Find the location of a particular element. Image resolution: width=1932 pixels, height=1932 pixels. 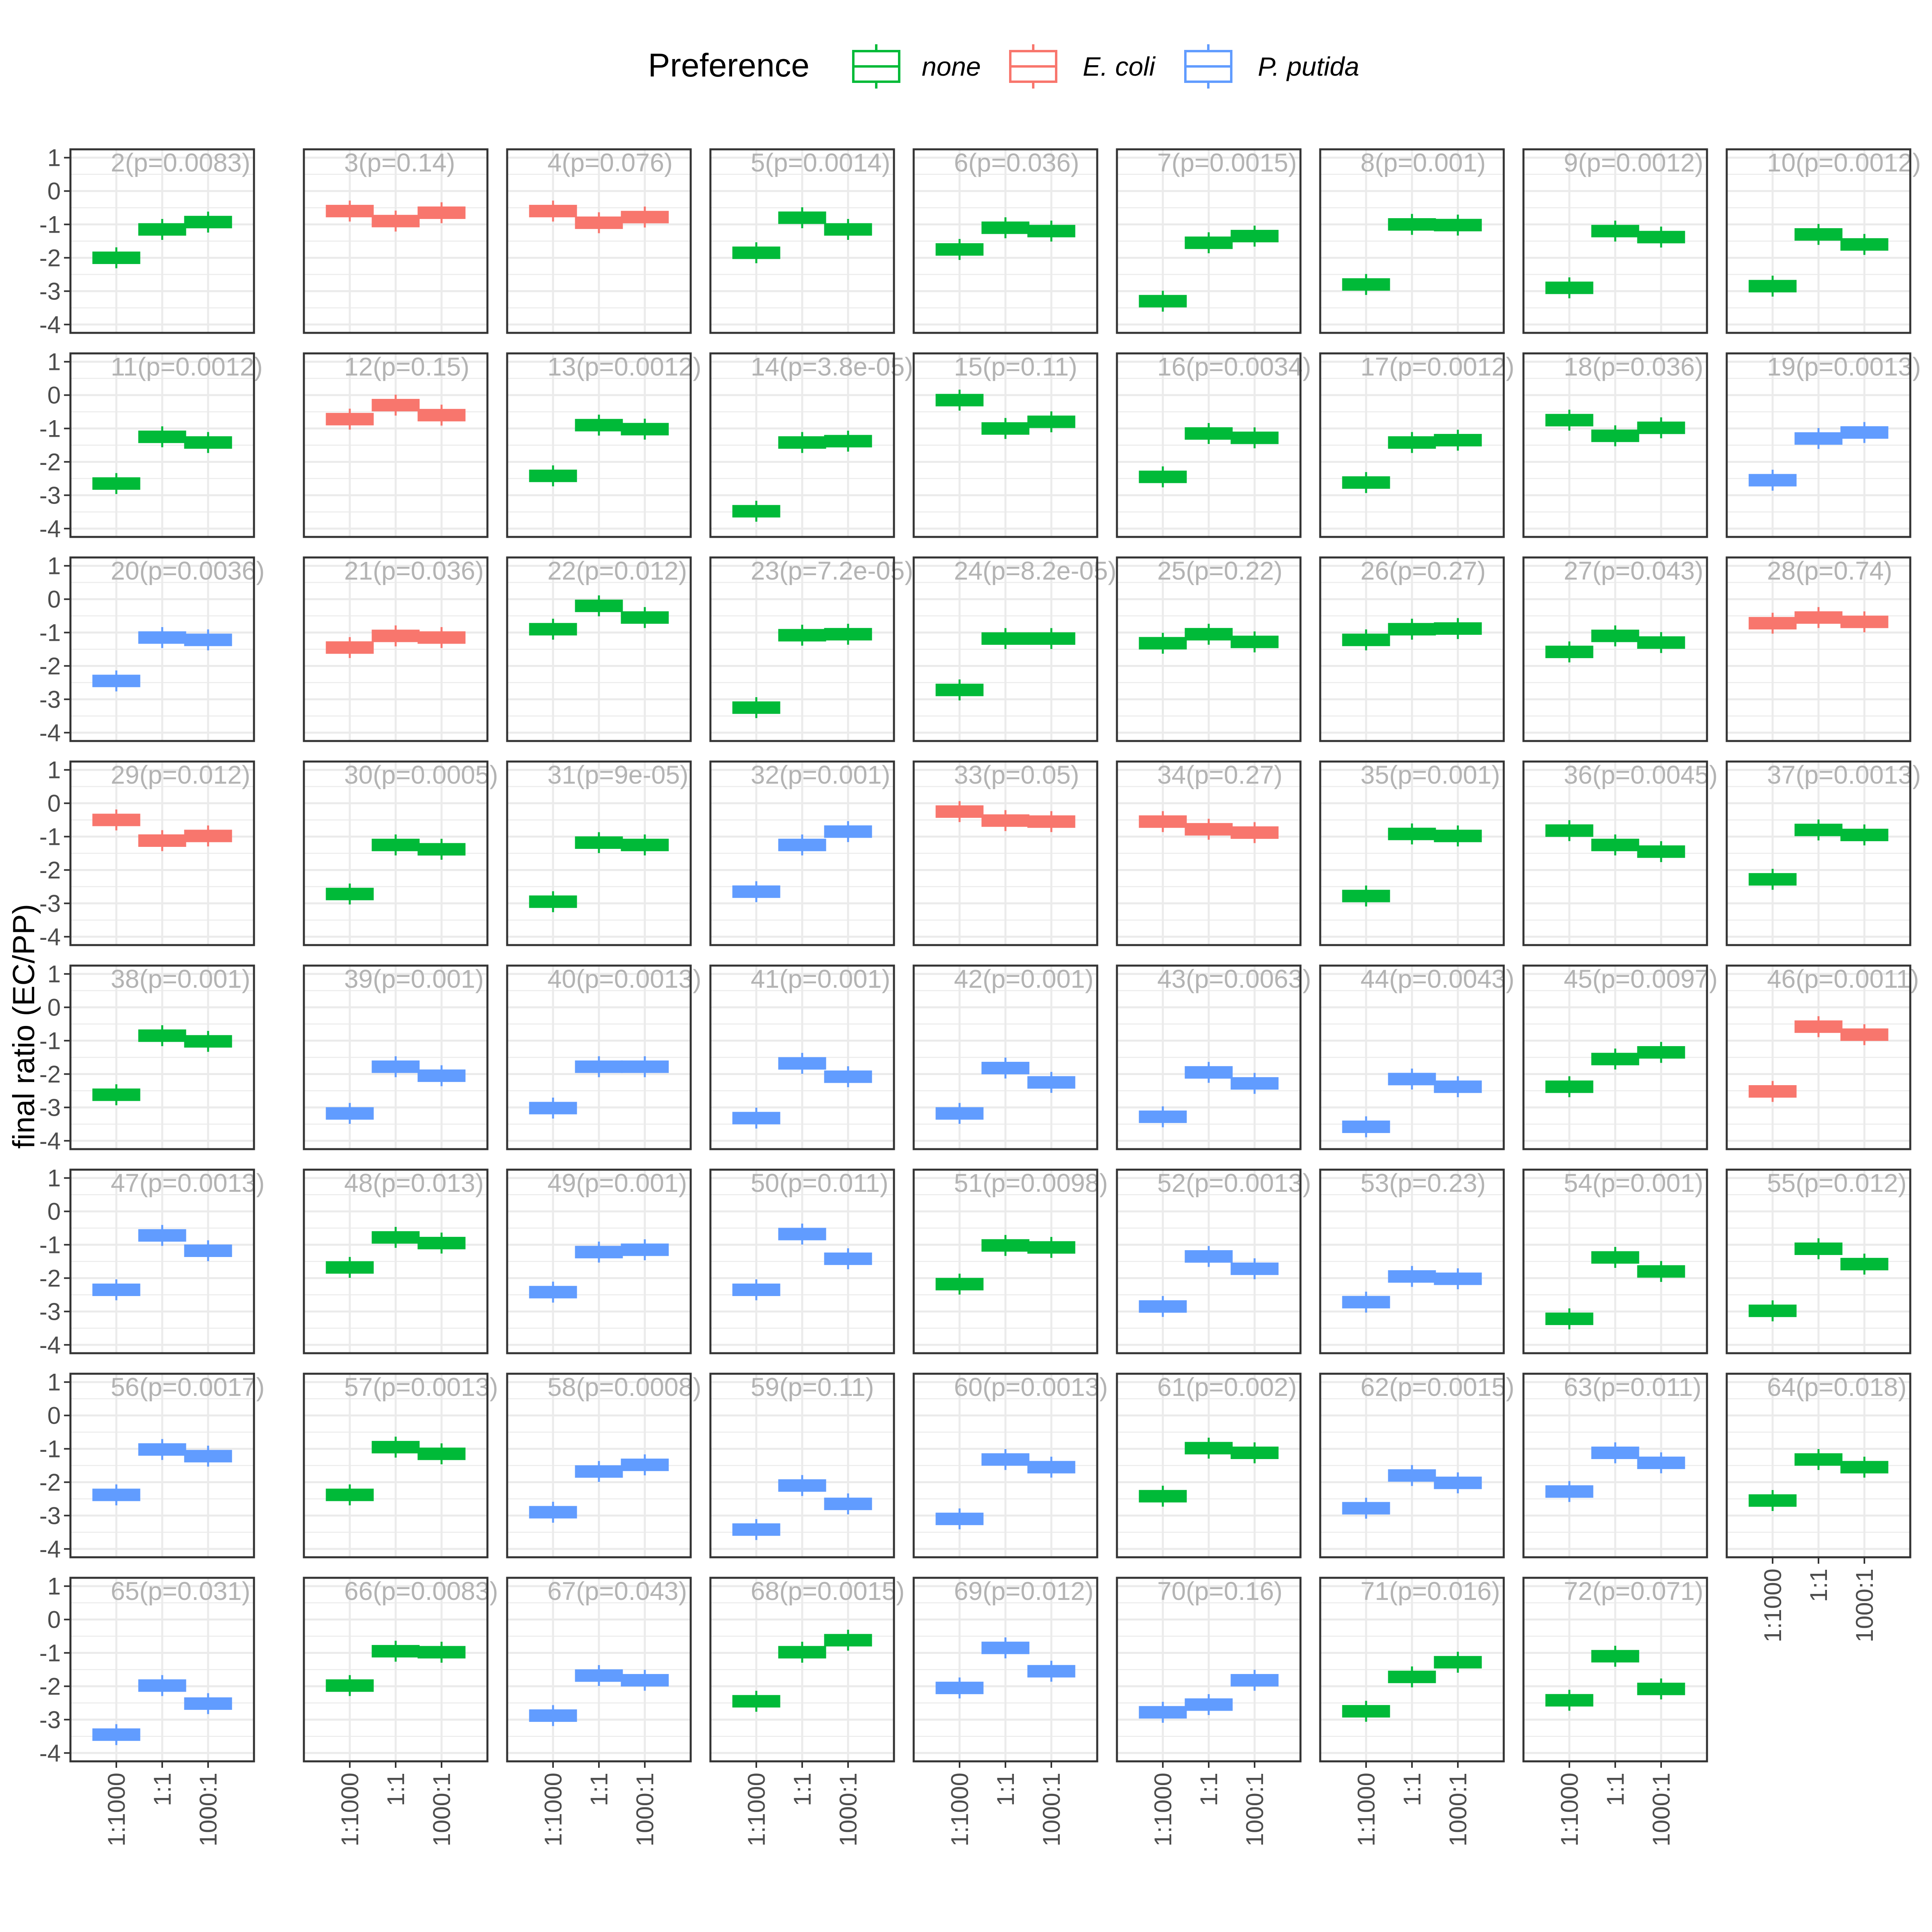

panel: 27(p=0.043) is located at coordinates (1615, 649).